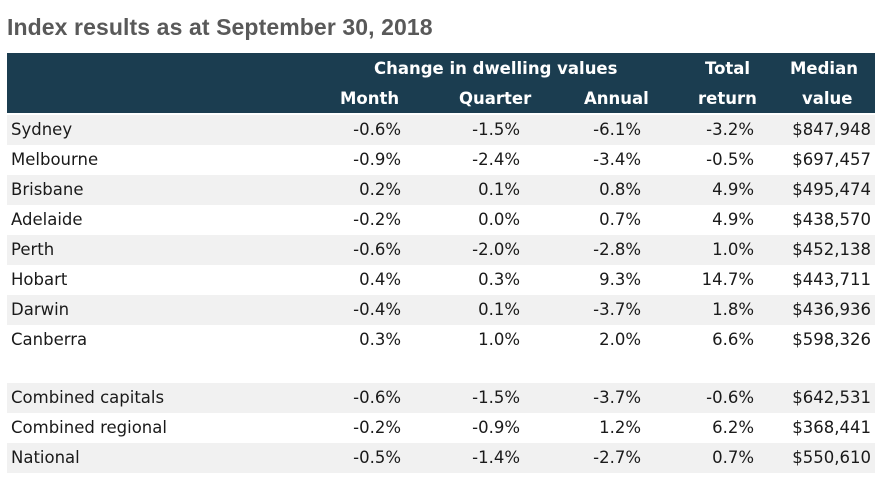  I want to click on cell-quarter: 0.0%, so click(499, 219).